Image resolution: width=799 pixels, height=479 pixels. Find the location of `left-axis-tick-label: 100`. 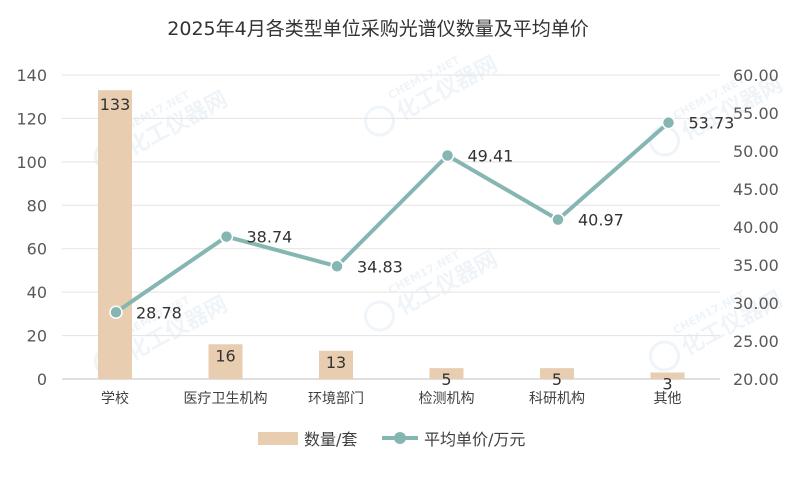

left-axis-tick-label: 100 is located at coordinates (31, 162).